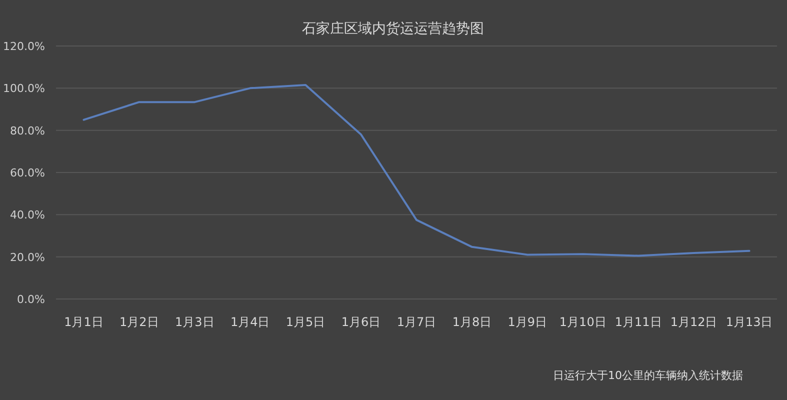 Image resolution: width=787 pixels, height=400 pixels. Describe the element at coordinates (27, 215) in the screenshot. I see `y-tick-label: 40.0%` at that location.